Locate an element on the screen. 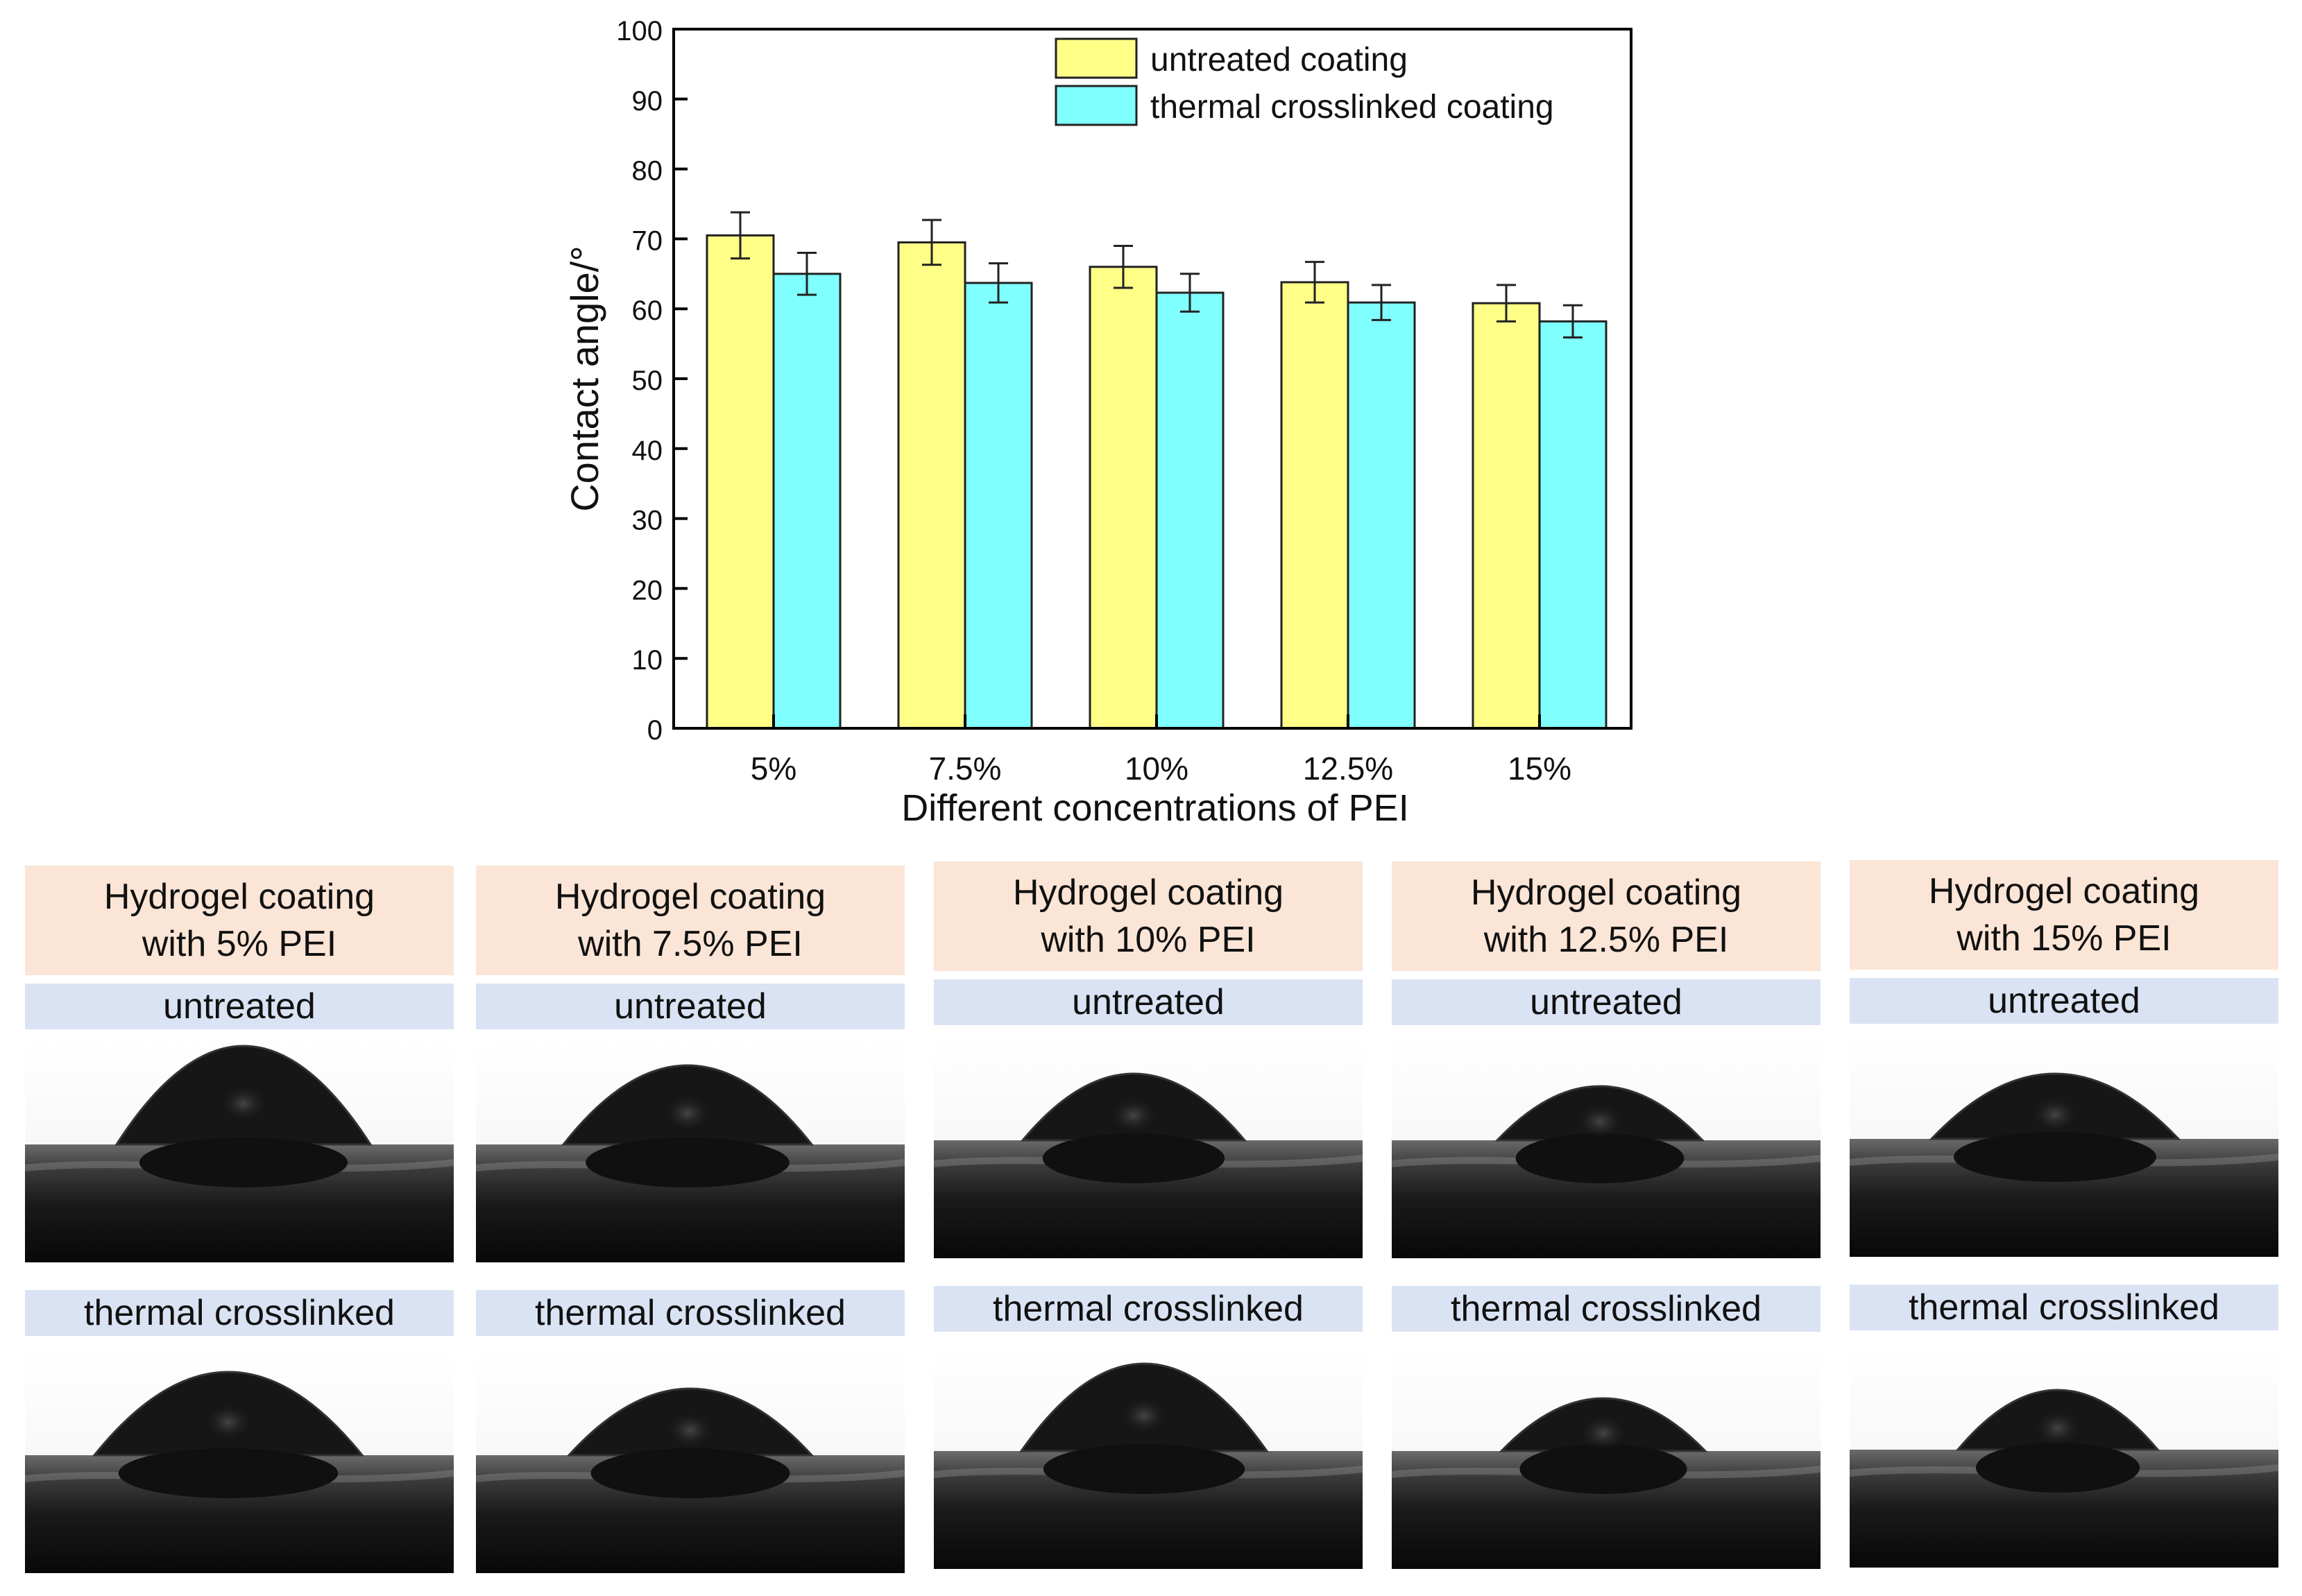 The image size is (2302, 1596). panel-title: Hydrogel coating with 5% PEI is located at coordinates (239, 920).